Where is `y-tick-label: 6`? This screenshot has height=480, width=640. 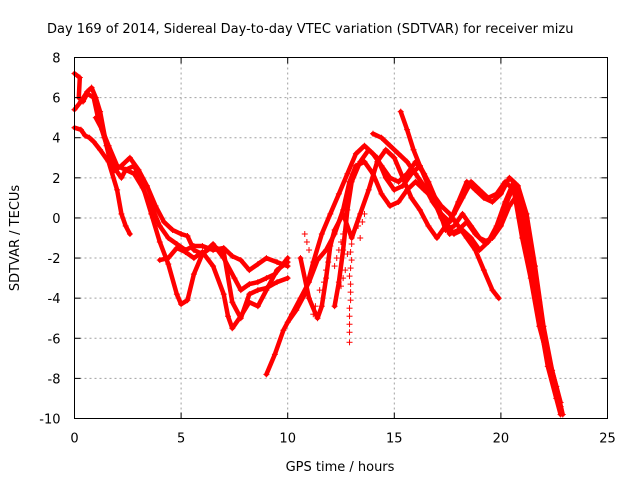 y-tick-label: 6 is located at coordinates (56, 99).